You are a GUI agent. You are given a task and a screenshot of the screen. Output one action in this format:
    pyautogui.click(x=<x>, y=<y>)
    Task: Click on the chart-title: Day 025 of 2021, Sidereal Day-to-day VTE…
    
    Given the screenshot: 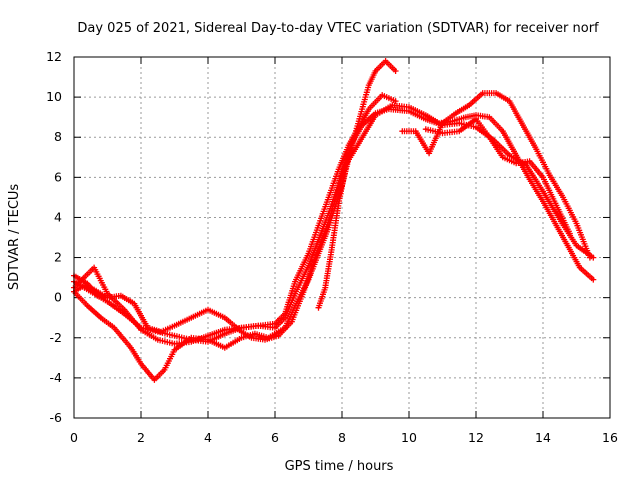 What is the action you would take?
    pyautogui.click(x=338, y=28)
    